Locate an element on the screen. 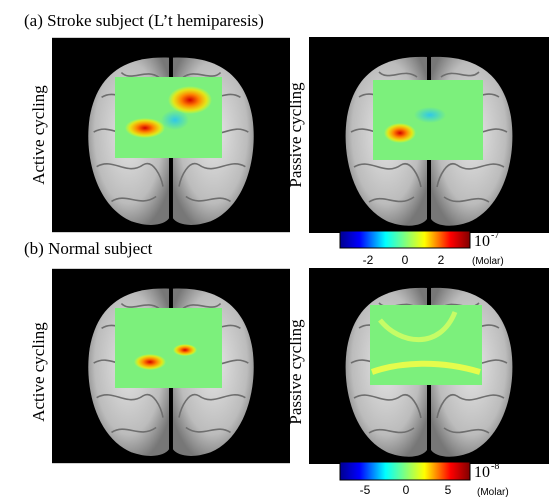 The height and width of the screenshot is (501, 550). colorbar-exponent: -7 is located at coordinates (495, 235).